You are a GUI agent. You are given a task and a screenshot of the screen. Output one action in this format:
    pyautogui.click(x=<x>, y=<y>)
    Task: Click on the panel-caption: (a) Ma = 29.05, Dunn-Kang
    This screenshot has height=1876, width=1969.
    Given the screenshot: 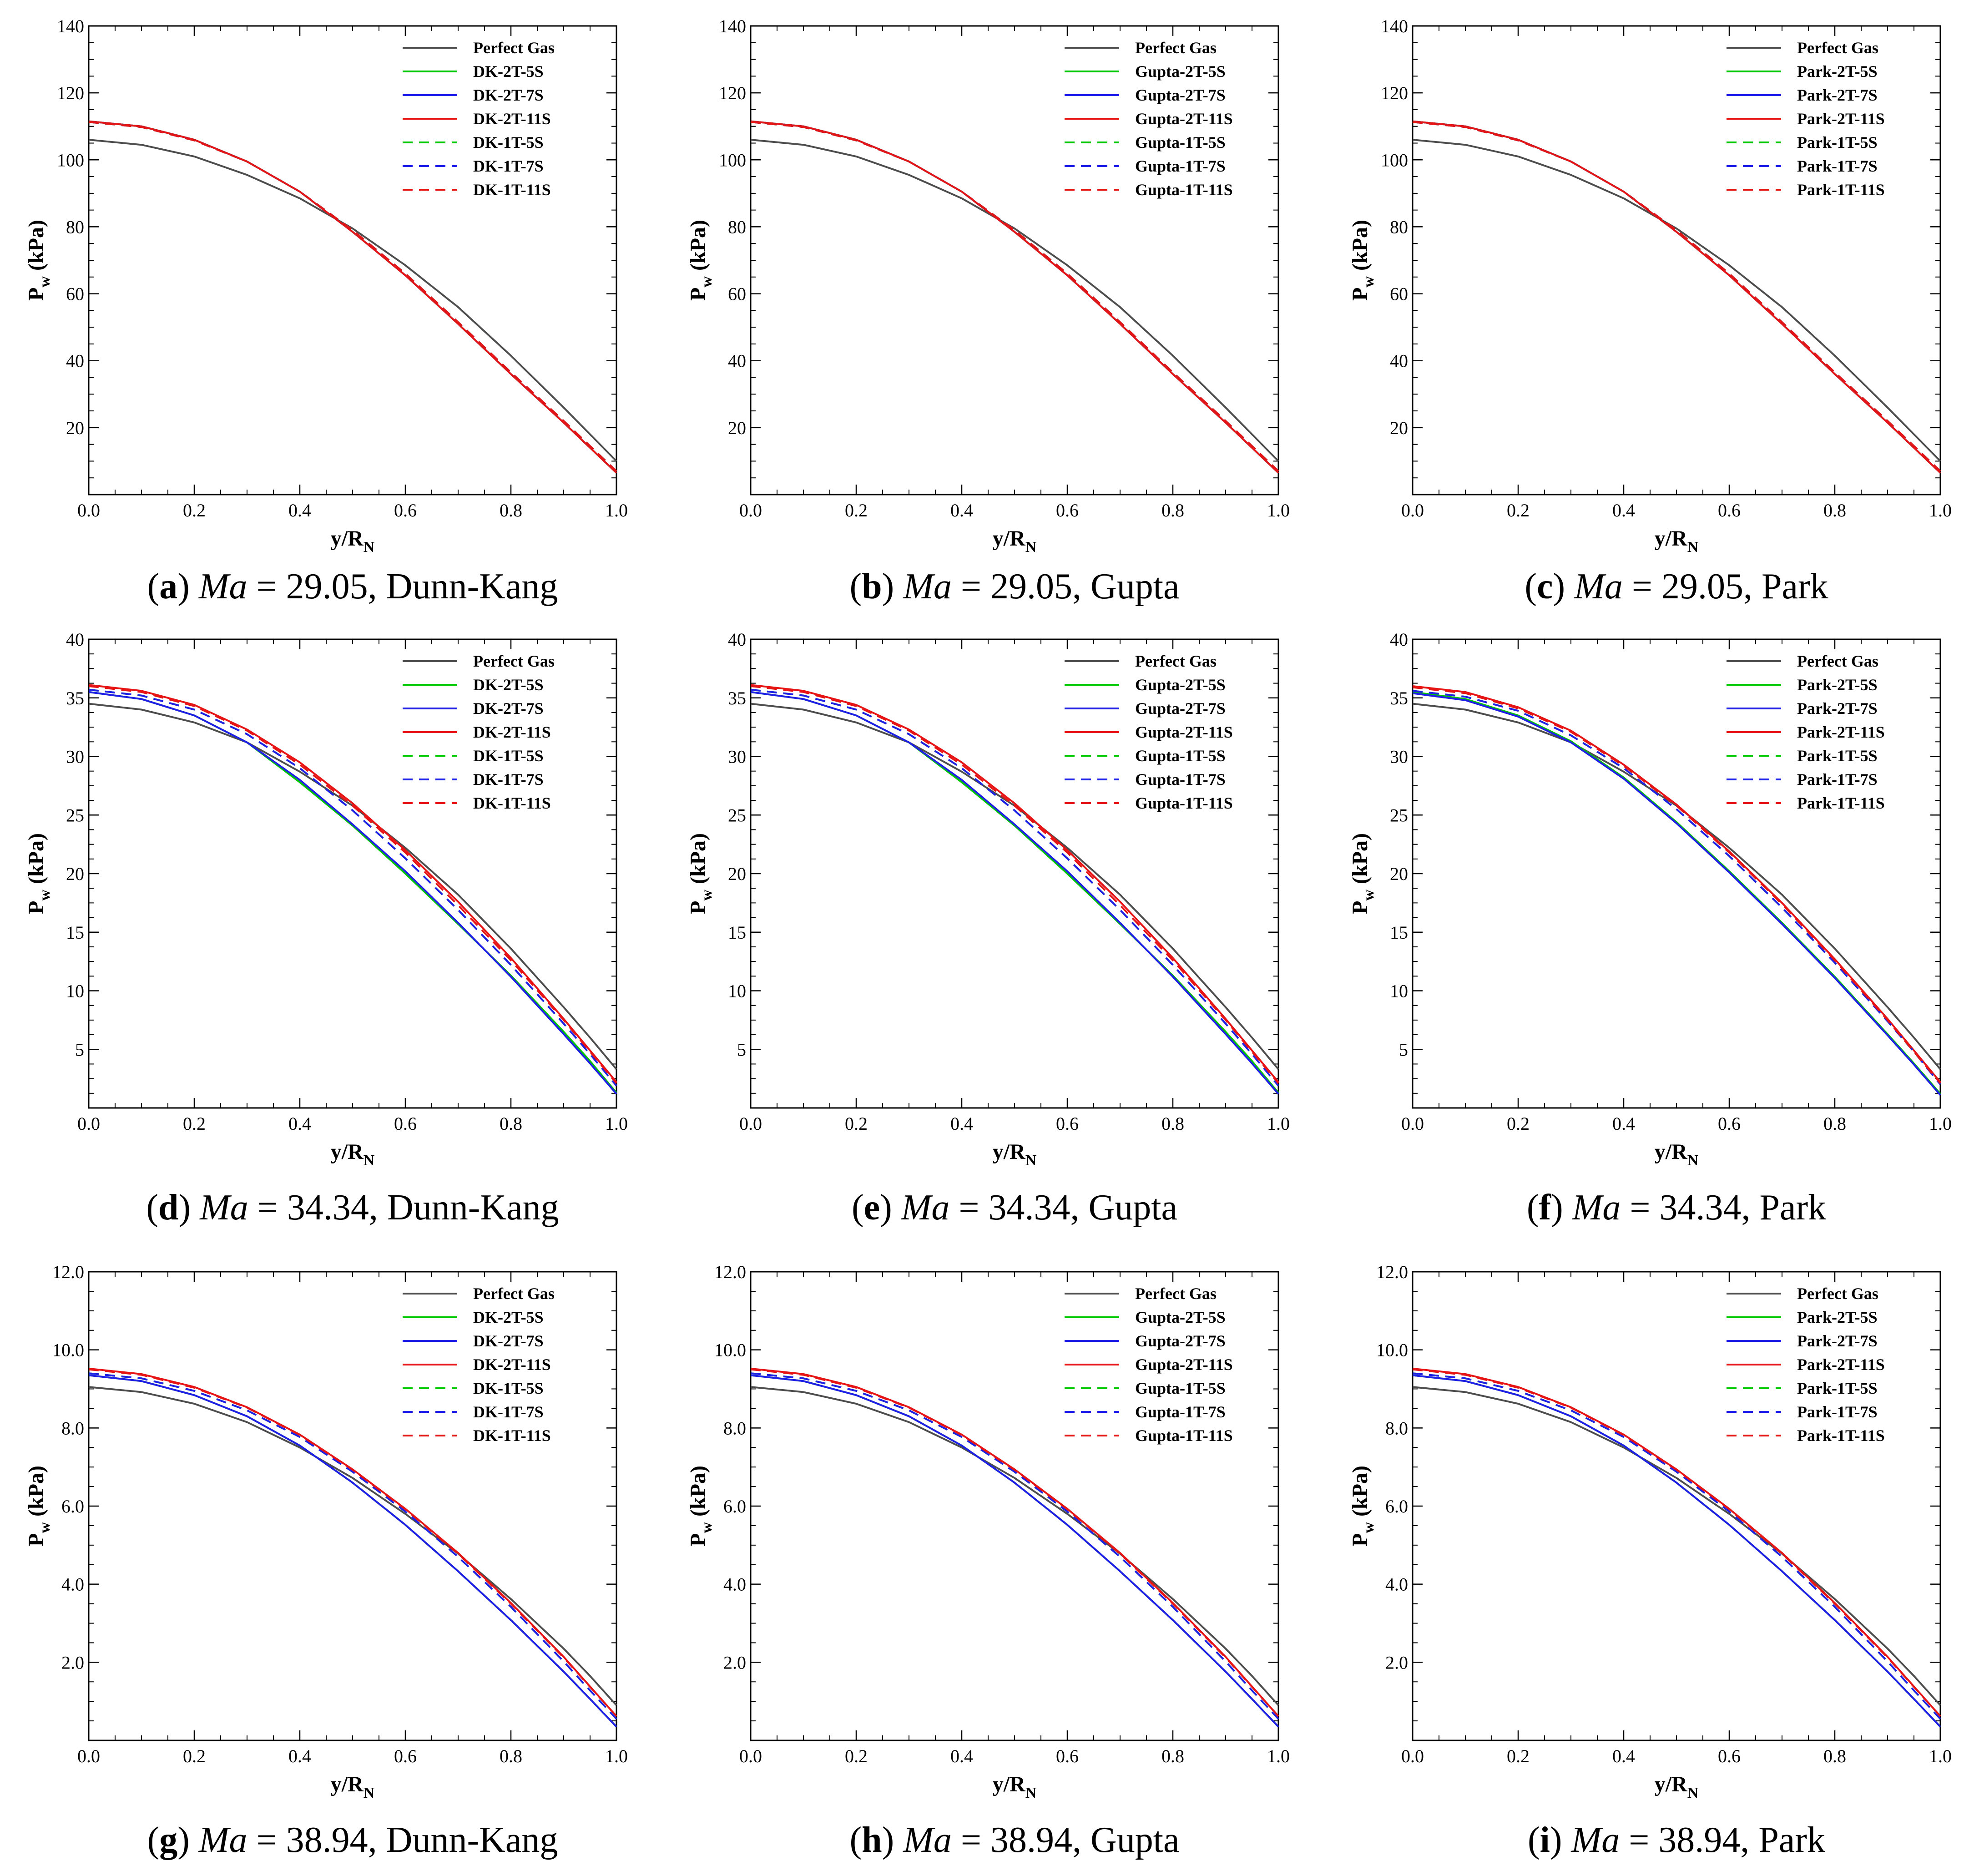 What is the action you would take?
    pyautogui.click(x=352, y=587)
    